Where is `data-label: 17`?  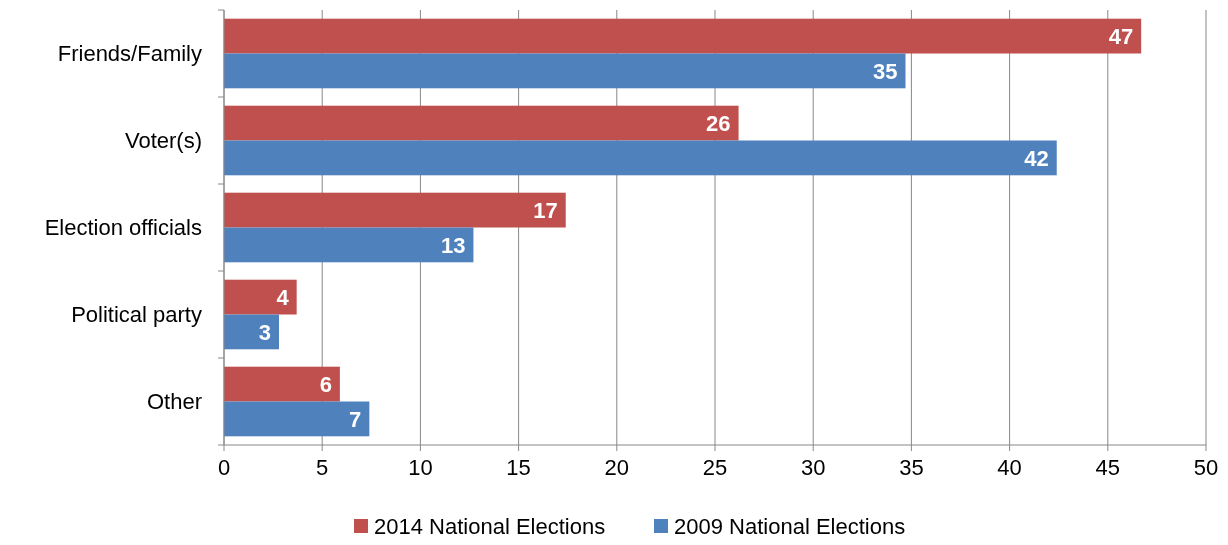
data-label: 17 is located at coordinates (545, 210).